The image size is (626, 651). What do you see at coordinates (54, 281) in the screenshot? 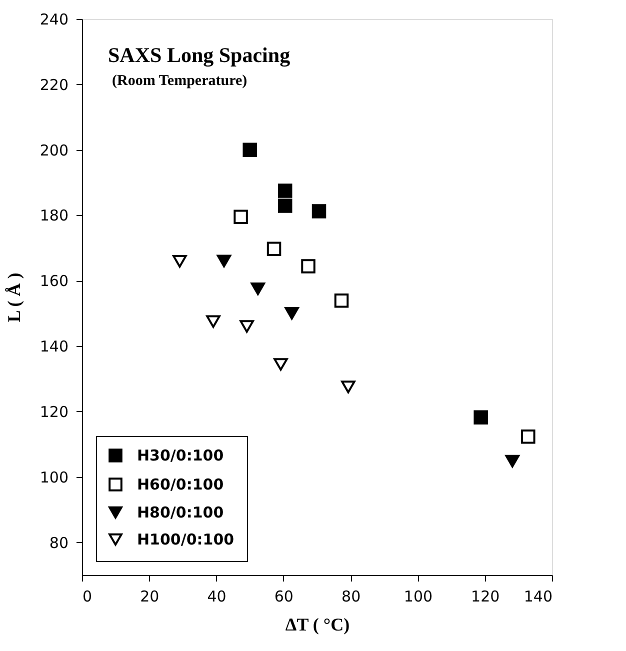
I see `y-tick-label: 160` at bounding box center [54, 281].